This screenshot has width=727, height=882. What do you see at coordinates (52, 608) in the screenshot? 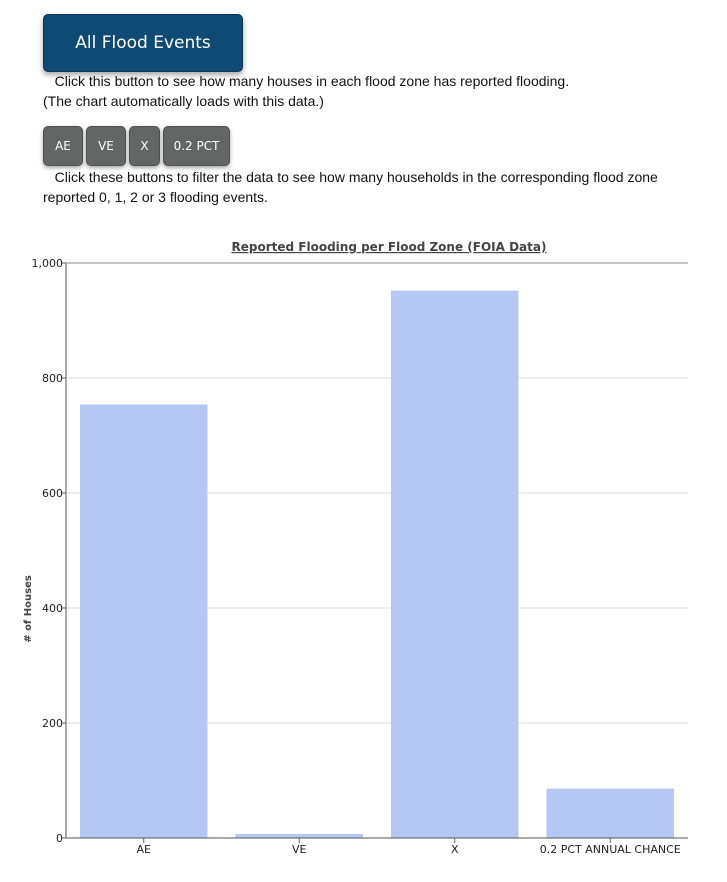
I see `chart-y-tick-label: 400` at bounding box center [52, 608].